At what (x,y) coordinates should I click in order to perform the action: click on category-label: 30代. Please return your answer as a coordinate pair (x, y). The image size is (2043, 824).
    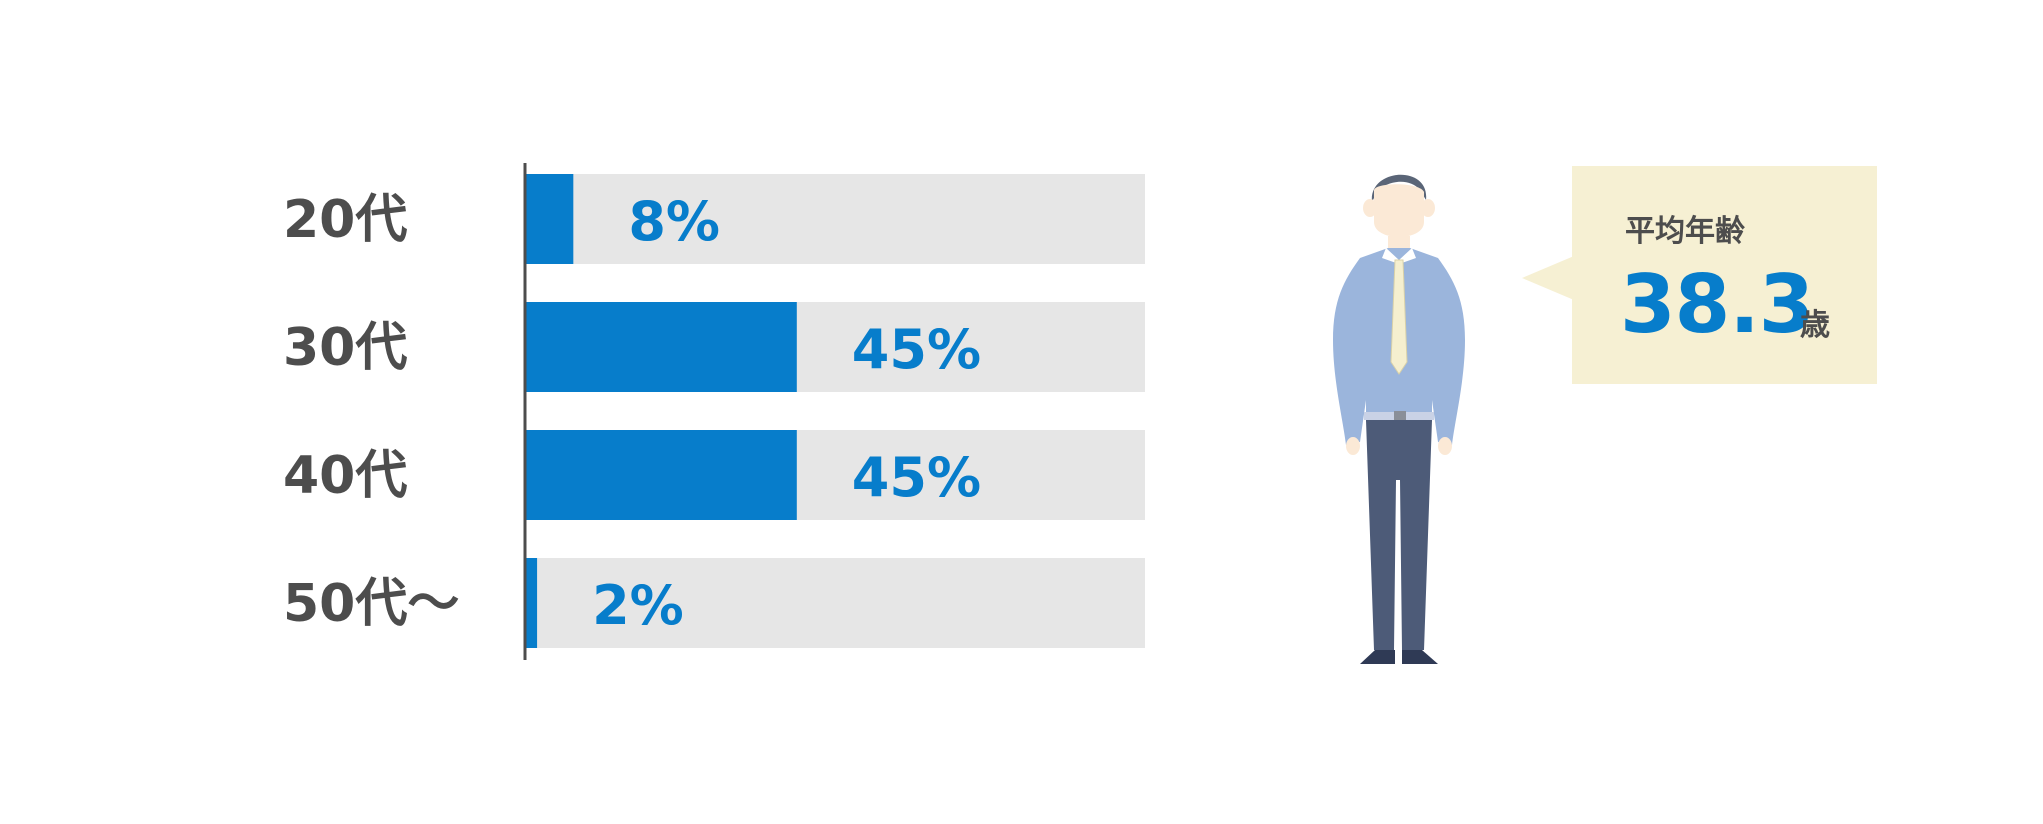
    Looking at the image, I should click on (345, 348).